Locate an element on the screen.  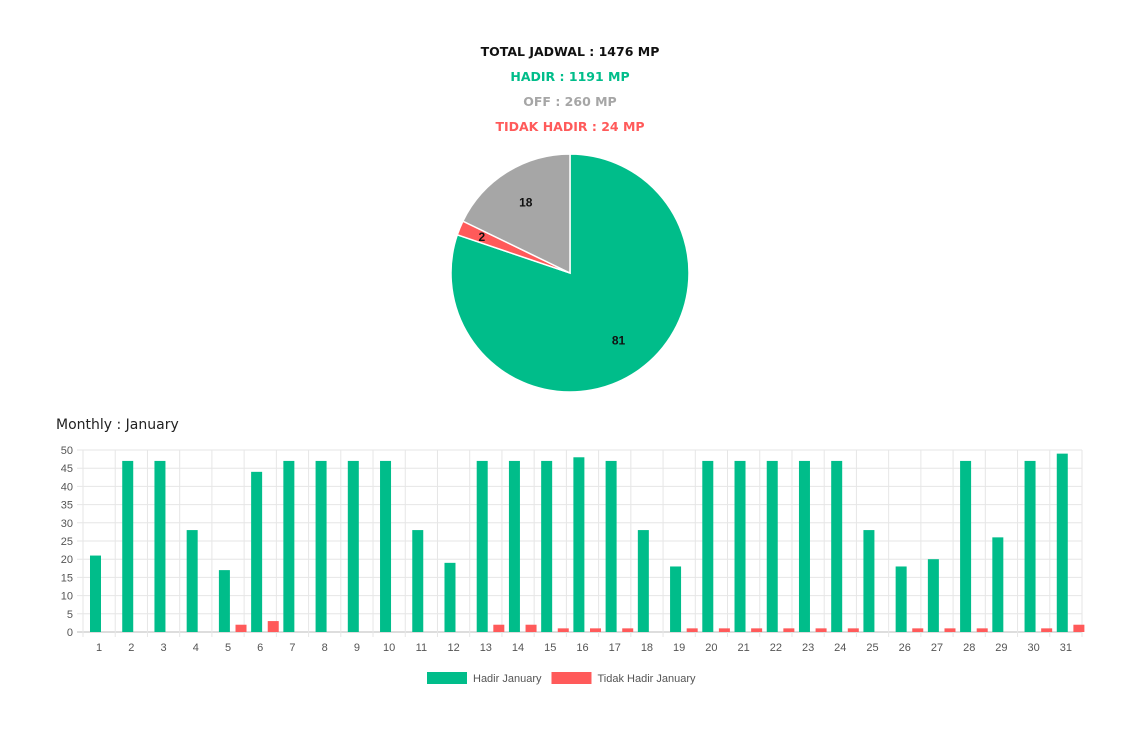
x-tick-label: 19 is located at coordinates (679, 648).